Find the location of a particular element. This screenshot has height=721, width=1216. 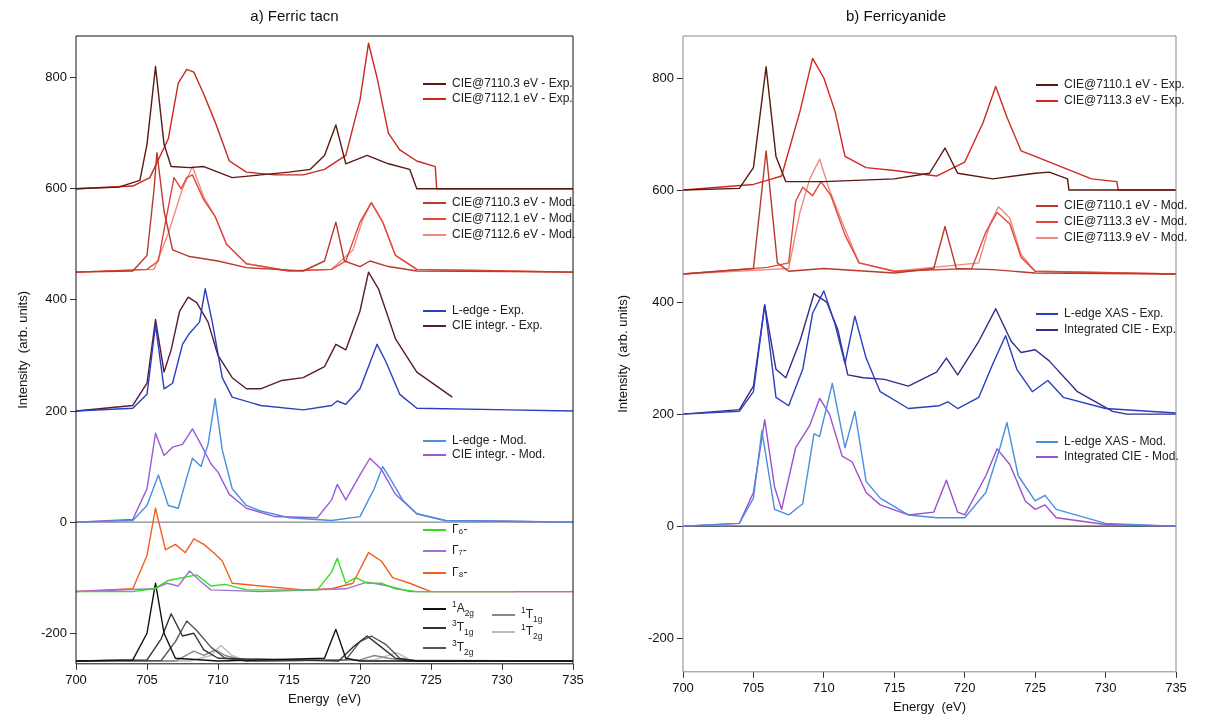

legend-label: L-edge XAS - Exp. is located at coordinates (1114, 313).